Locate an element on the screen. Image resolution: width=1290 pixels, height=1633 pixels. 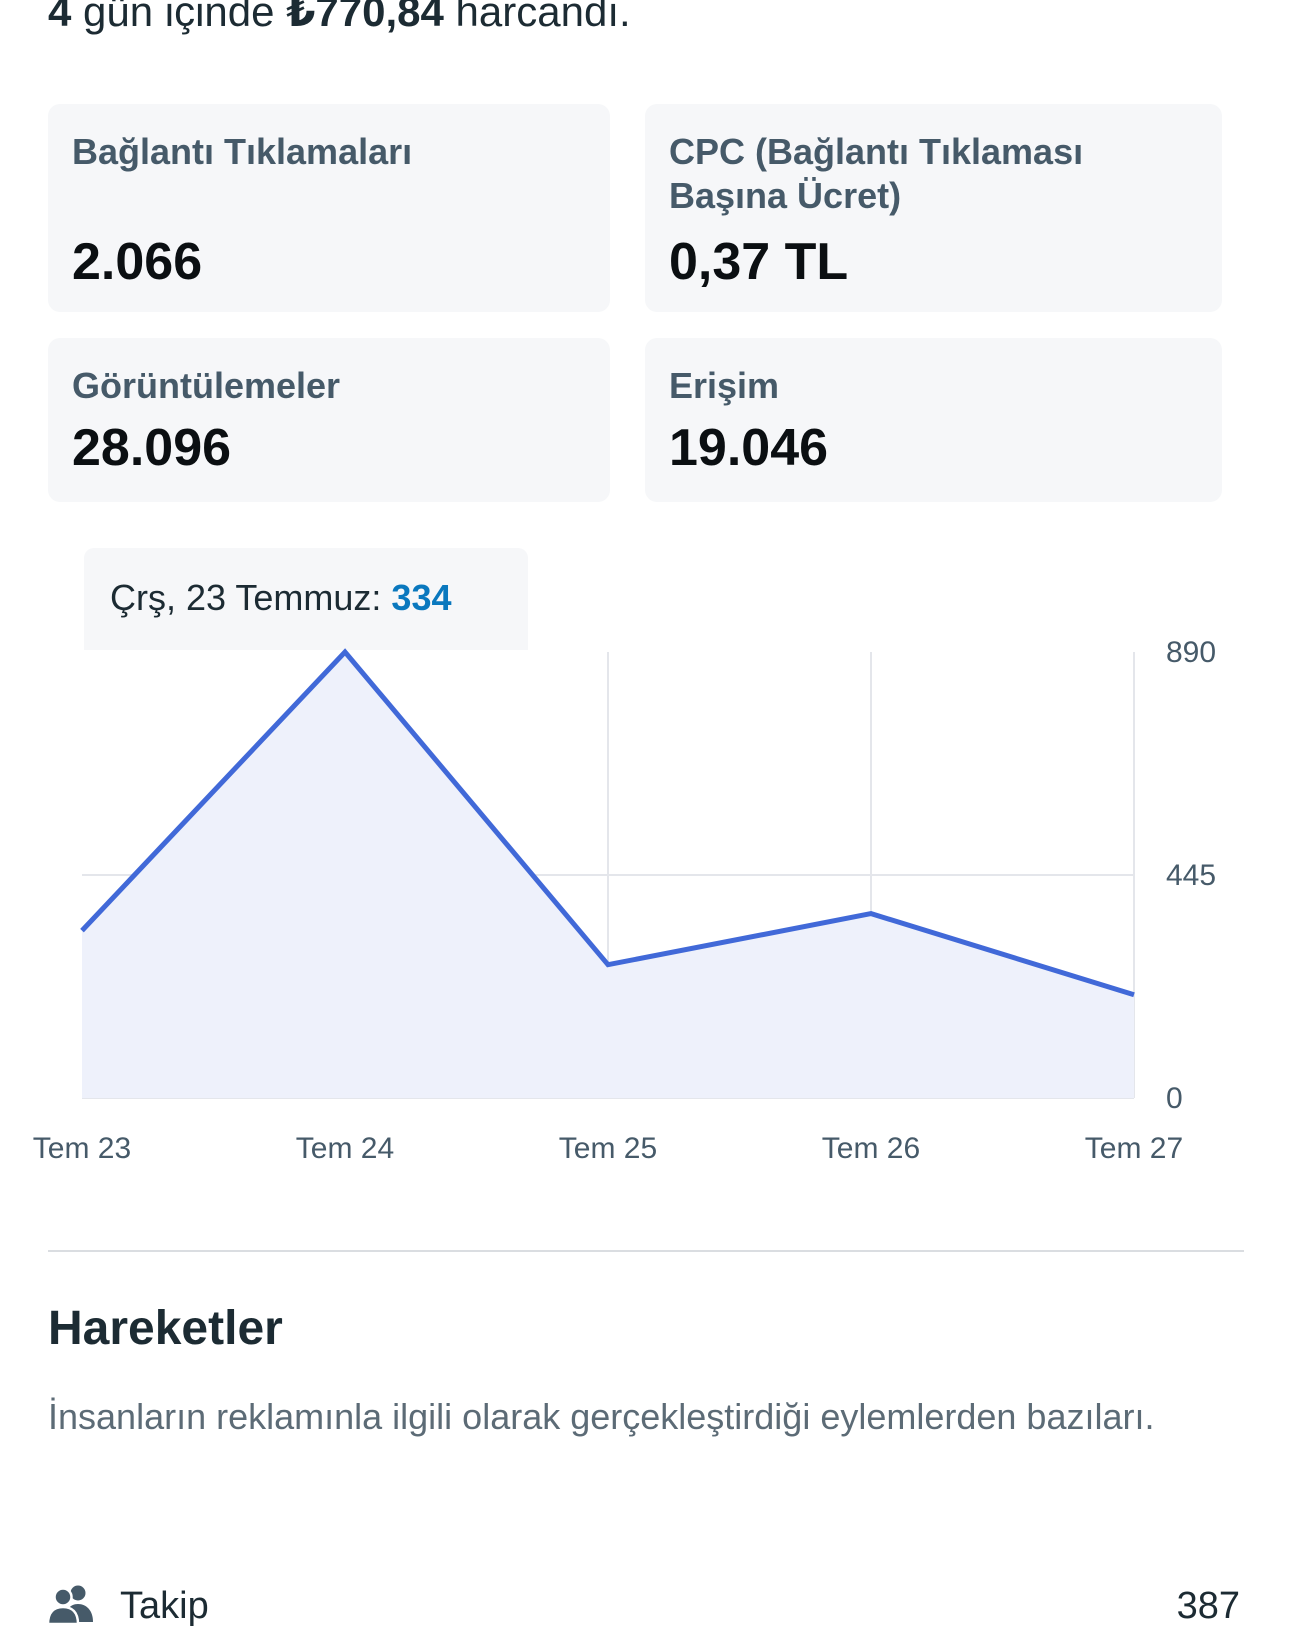
action-count: 387 is located at coordinates (1208, 1606).